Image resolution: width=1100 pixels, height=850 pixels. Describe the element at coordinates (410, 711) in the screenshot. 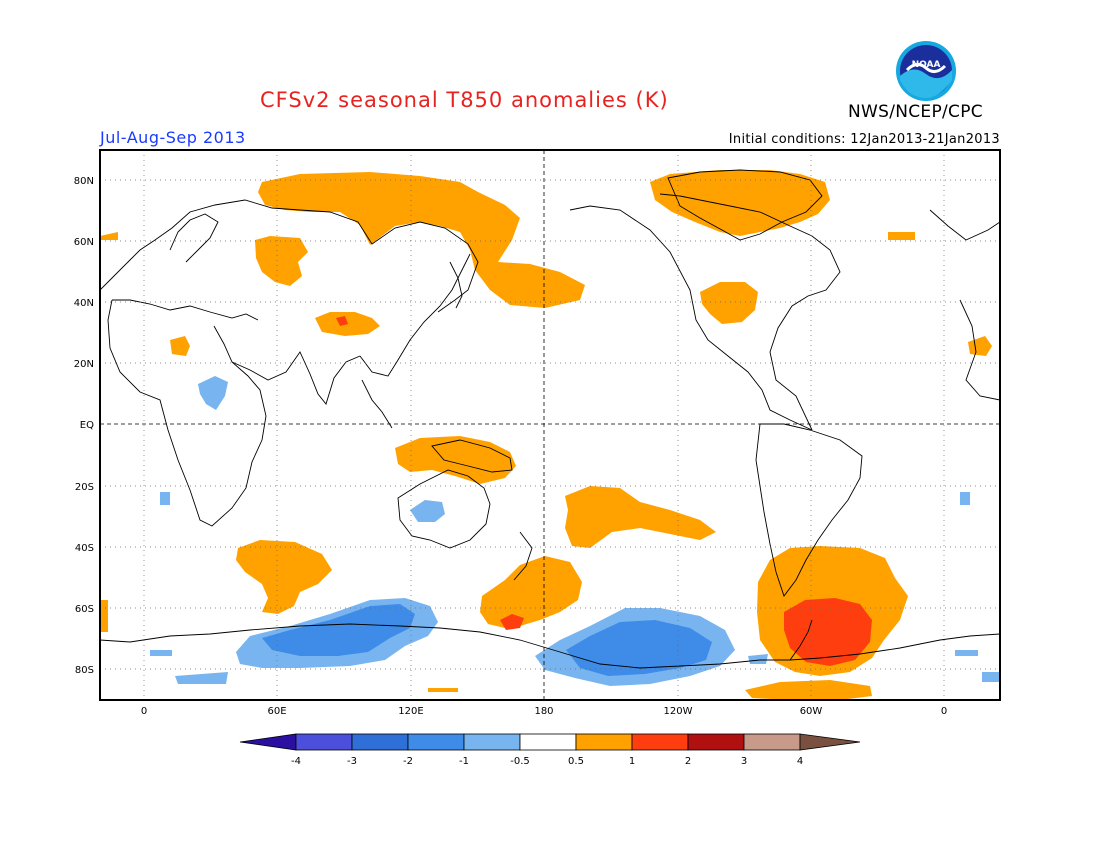

I see `lon-label: 120E` at that location.